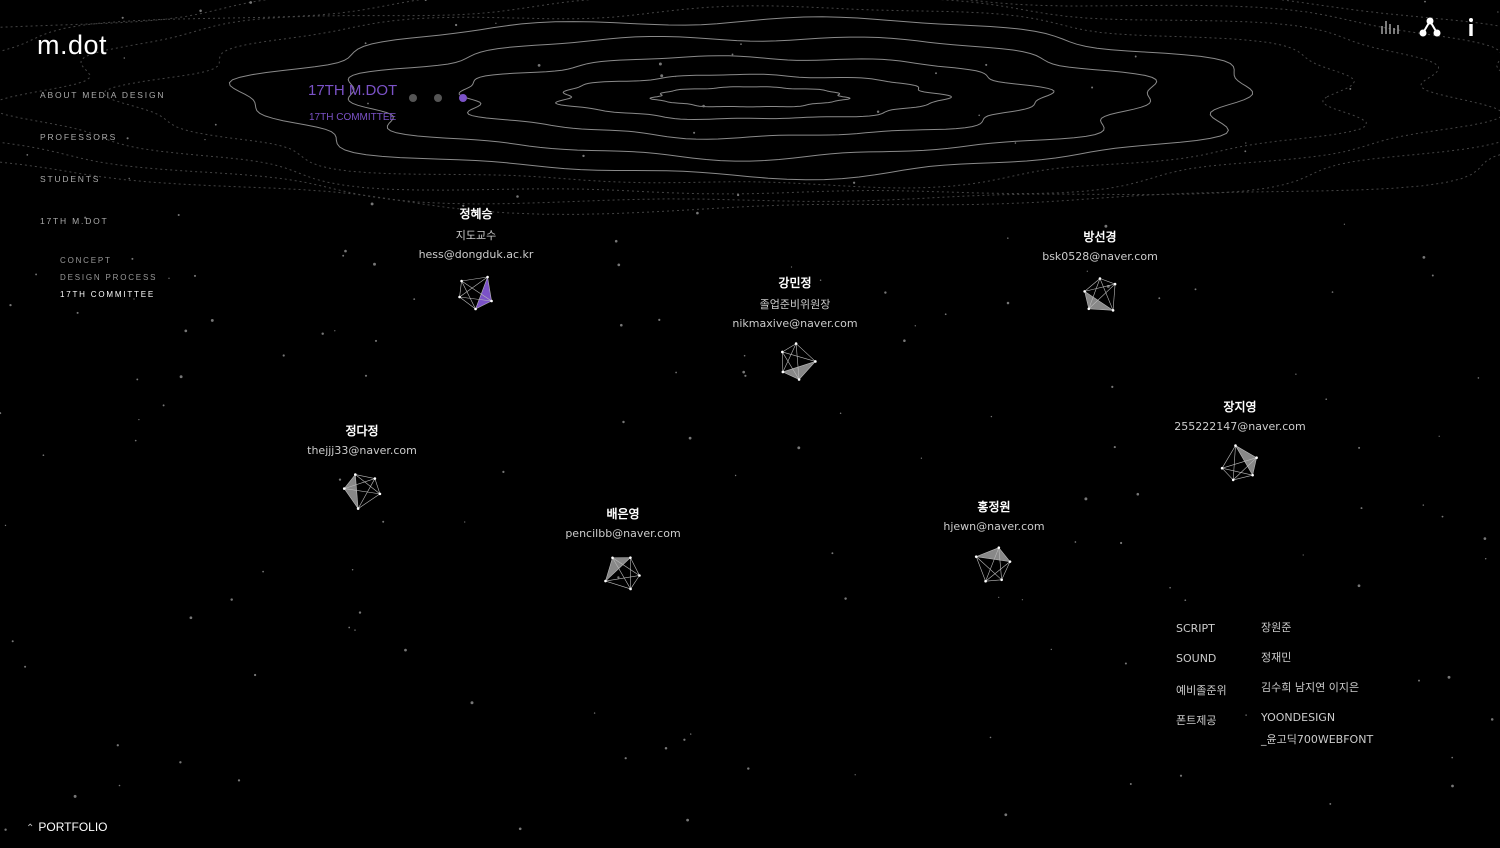 This screenshot has height=848, width=1500. What do you see at coordinates (1389, 27) in the screenshot?
I see `sound-bars-icon` at bounding box center [1389, 27].